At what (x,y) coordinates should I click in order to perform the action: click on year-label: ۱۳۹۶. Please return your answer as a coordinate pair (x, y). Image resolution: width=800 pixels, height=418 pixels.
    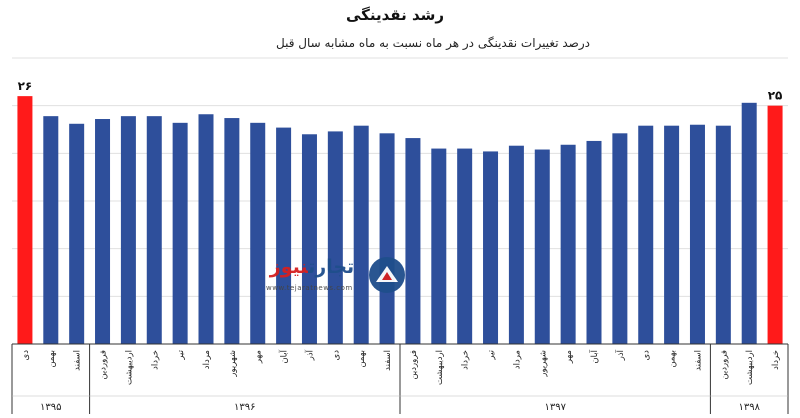
    Looking at the image, I should click on (244, 407).